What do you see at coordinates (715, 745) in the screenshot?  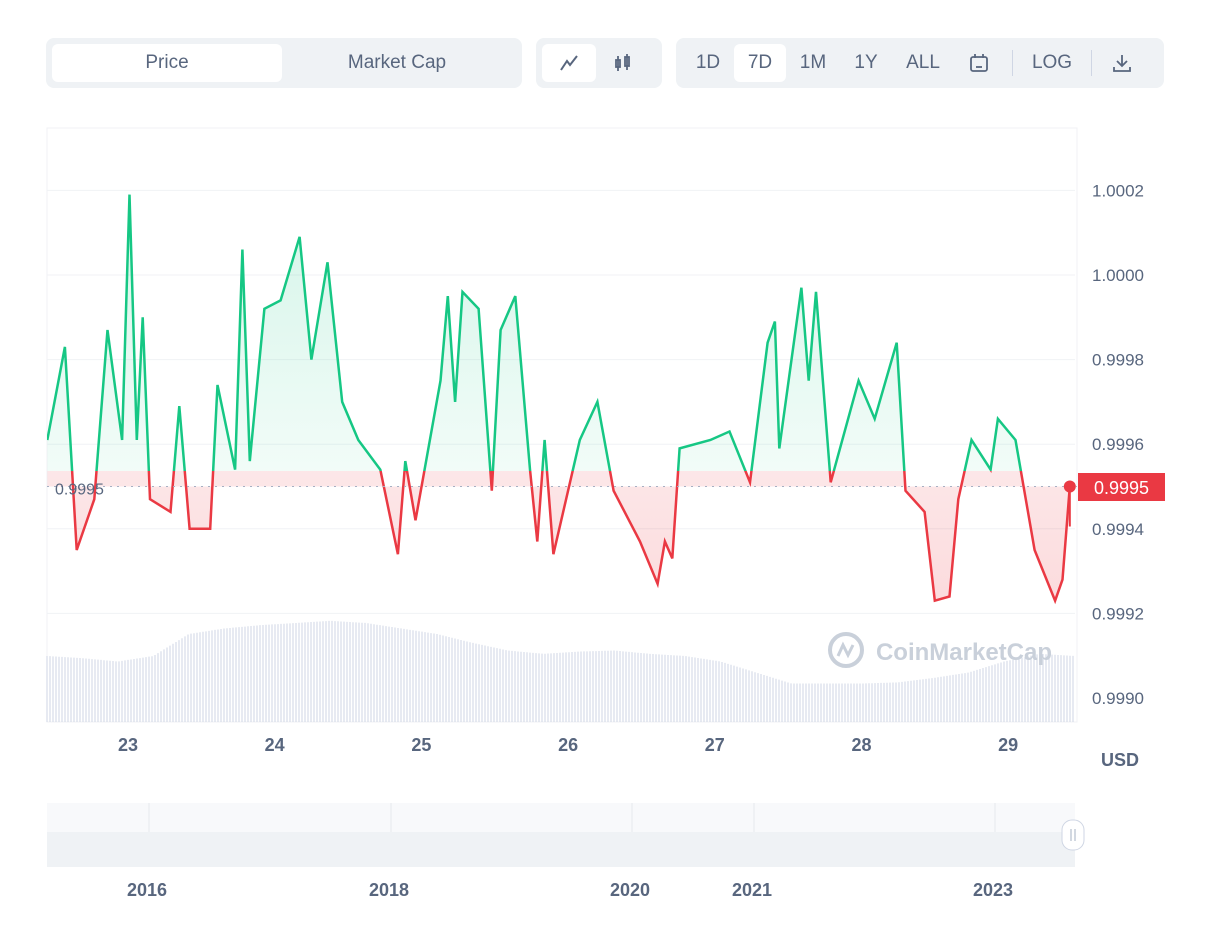 I see `x-tick-label: 27` at bounding box center [715, 745].